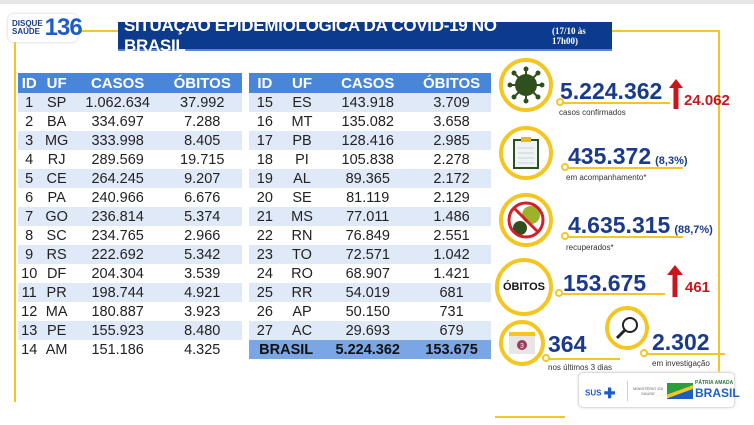 The width and height of the screenshot is (754, 425). I want to click on table-row: 9 RS 222.692 5.342, so click(130, 254).